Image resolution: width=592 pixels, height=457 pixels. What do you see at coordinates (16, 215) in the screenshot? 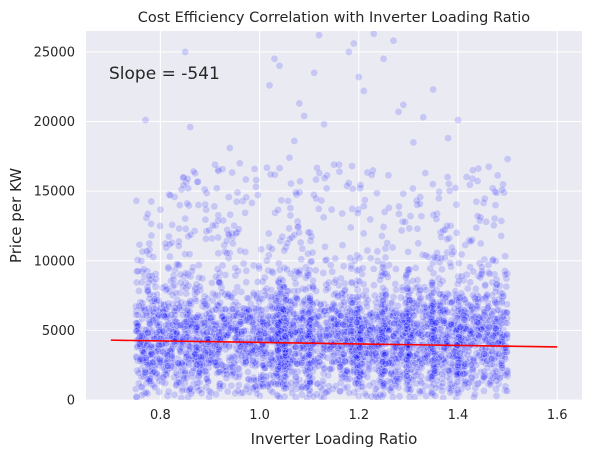
I see `y-axis-title: Price per KW` at bounding box center [16, 215].